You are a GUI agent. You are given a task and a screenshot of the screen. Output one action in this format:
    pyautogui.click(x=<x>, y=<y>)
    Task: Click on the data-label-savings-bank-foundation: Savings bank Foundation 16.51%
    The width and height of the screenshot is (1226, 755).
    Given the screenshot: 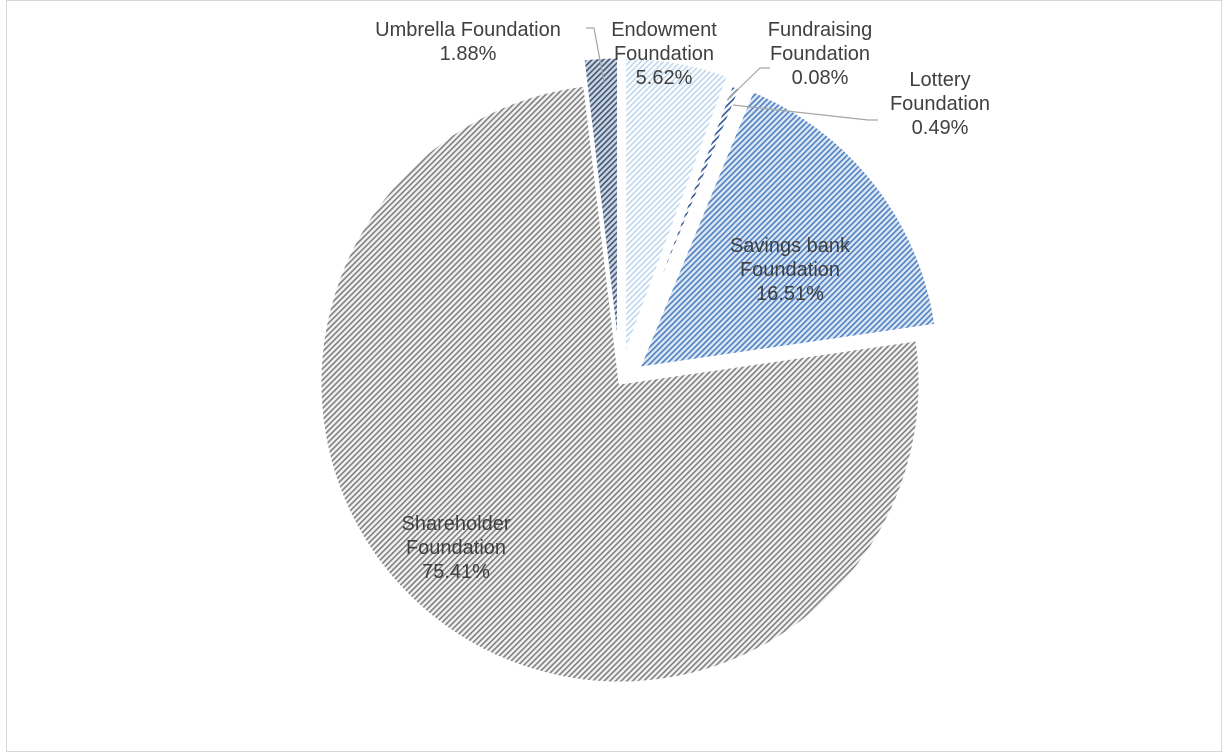 What is the action you would take?
    pyautogui.click(x=790, y=270)
    